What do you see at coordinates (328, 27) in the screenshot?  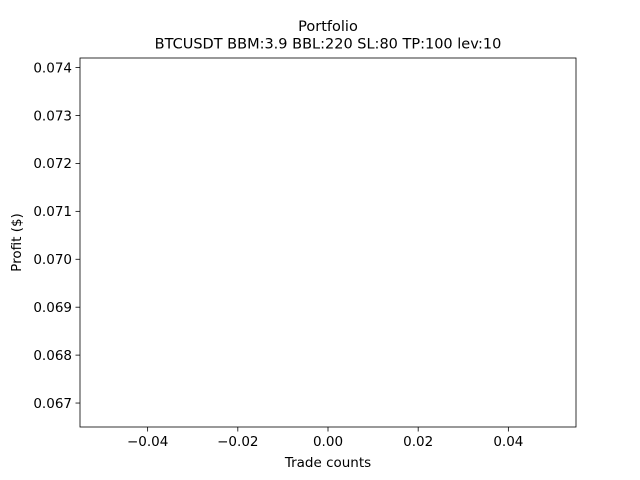 I see `chart-title: Portfolio` at bounding box center [328, 27].